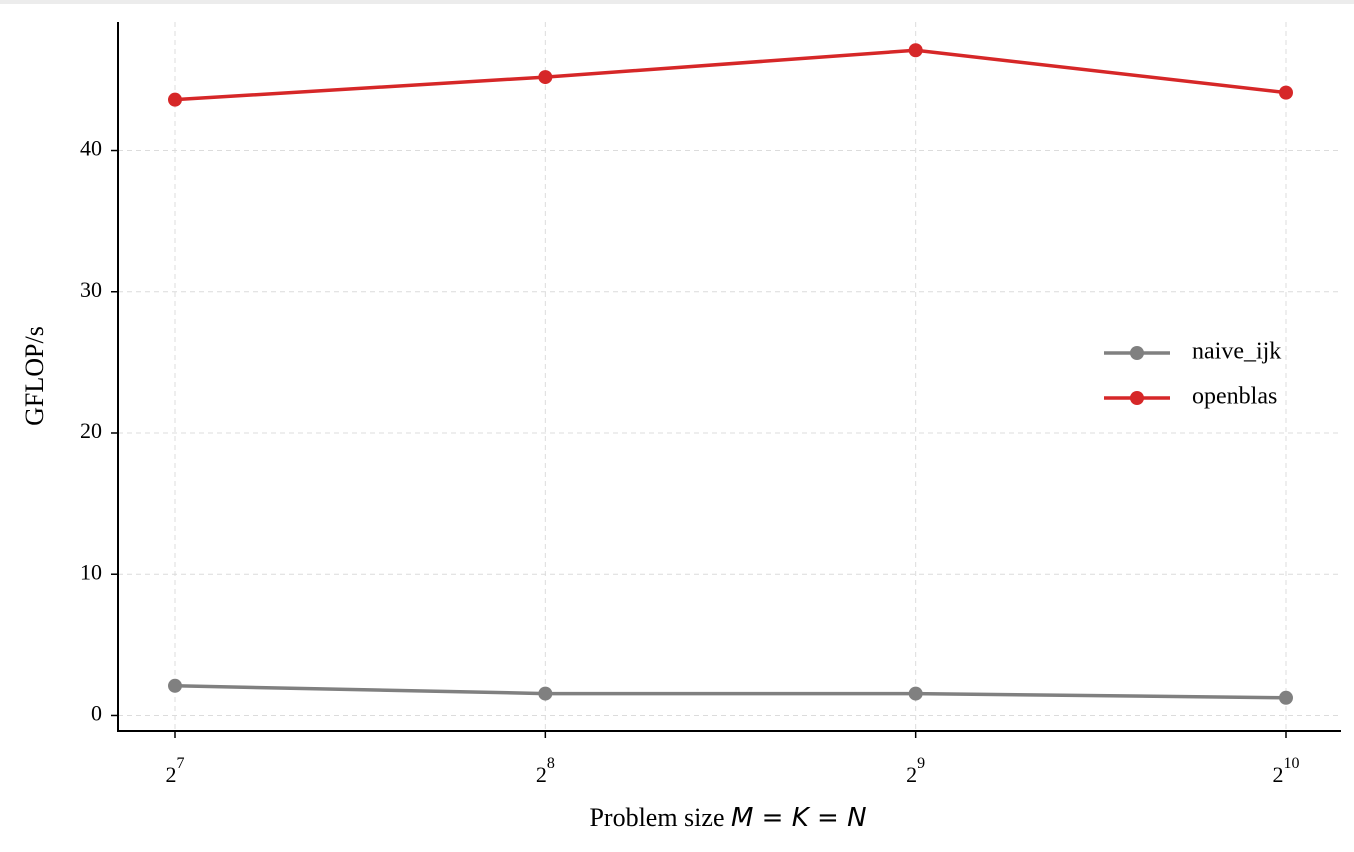  Describe the element at coordinates (730, 692) in the screenshot. I see `series-line-naive_ijk` at that location.